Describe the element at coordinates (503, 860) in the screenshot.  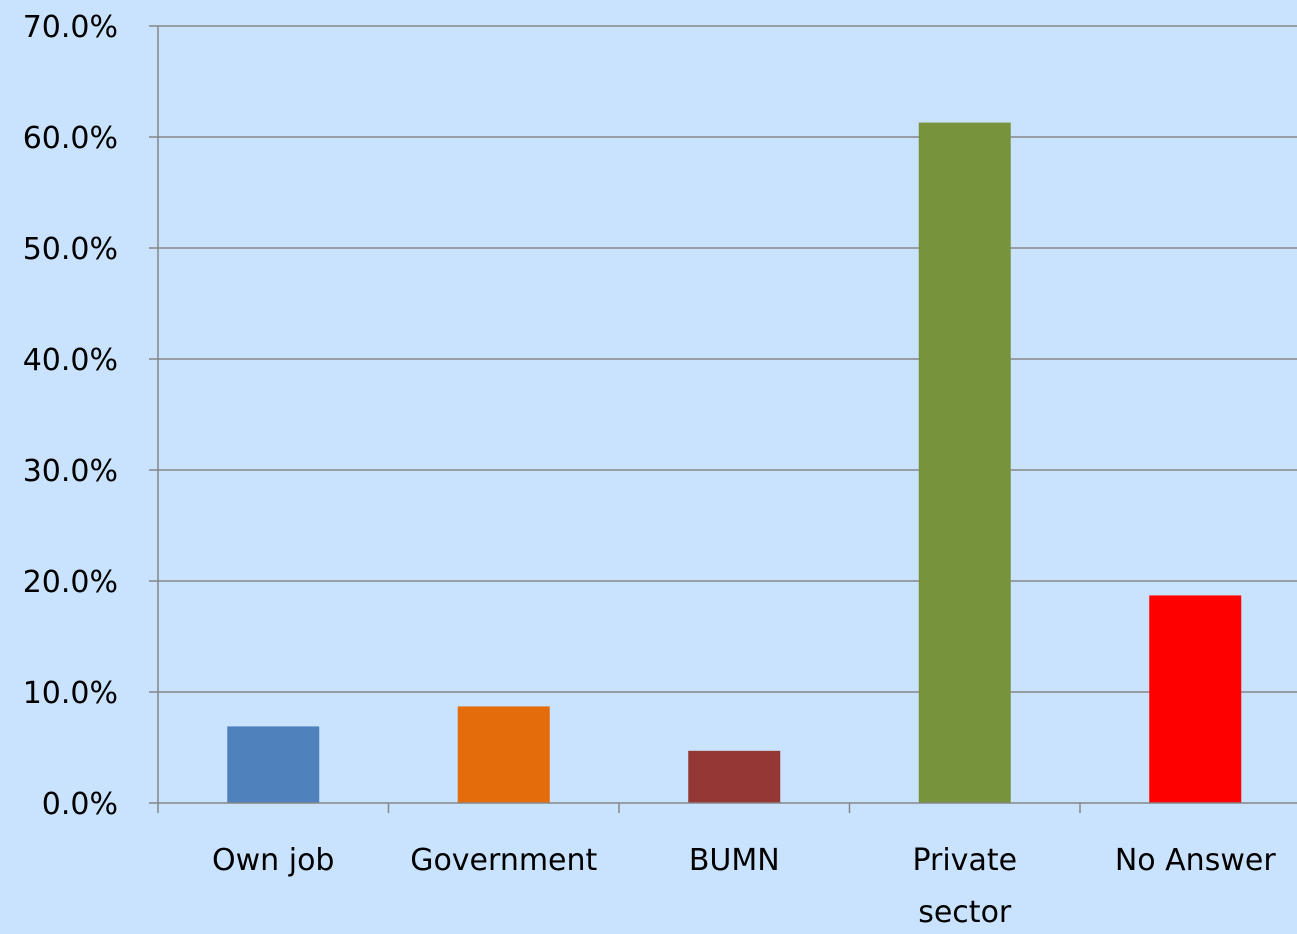
I see `x-tick-label: Government` at that location.